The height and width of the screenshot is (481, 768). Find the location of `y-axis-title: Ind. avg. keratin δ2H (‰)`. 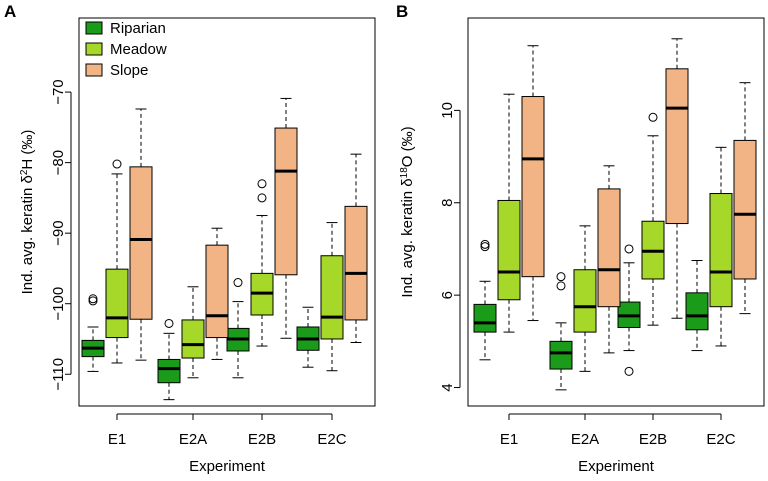

y-axis-title: Ind. avg. keratin δ2H (‰) is located at coordinates (28, 212).